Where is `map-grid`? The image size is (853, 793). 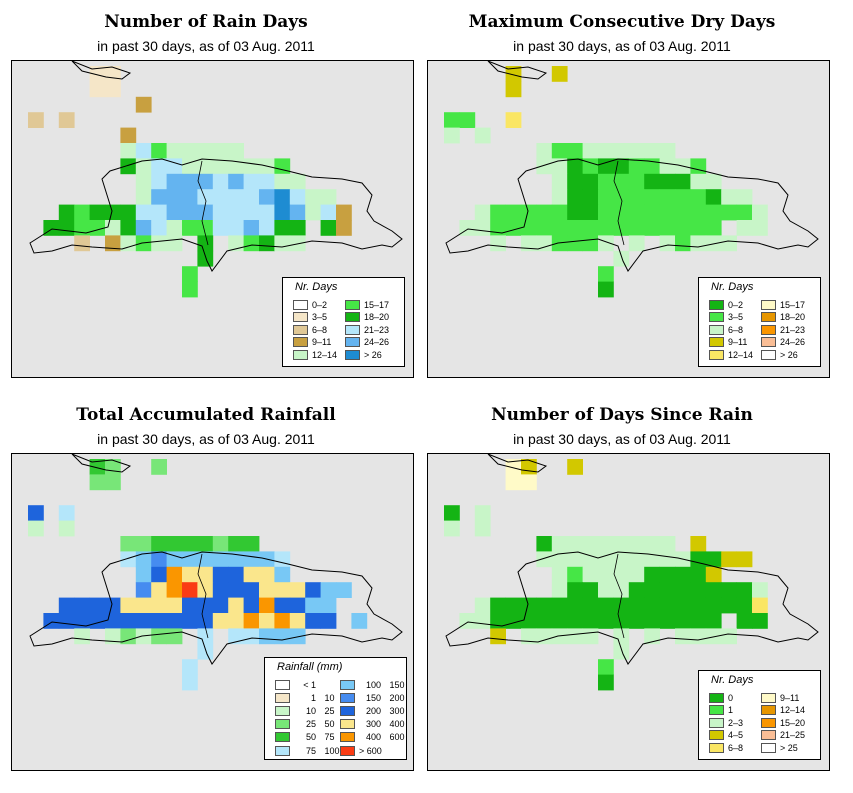 map-grid is located at coordinates (215, 572).